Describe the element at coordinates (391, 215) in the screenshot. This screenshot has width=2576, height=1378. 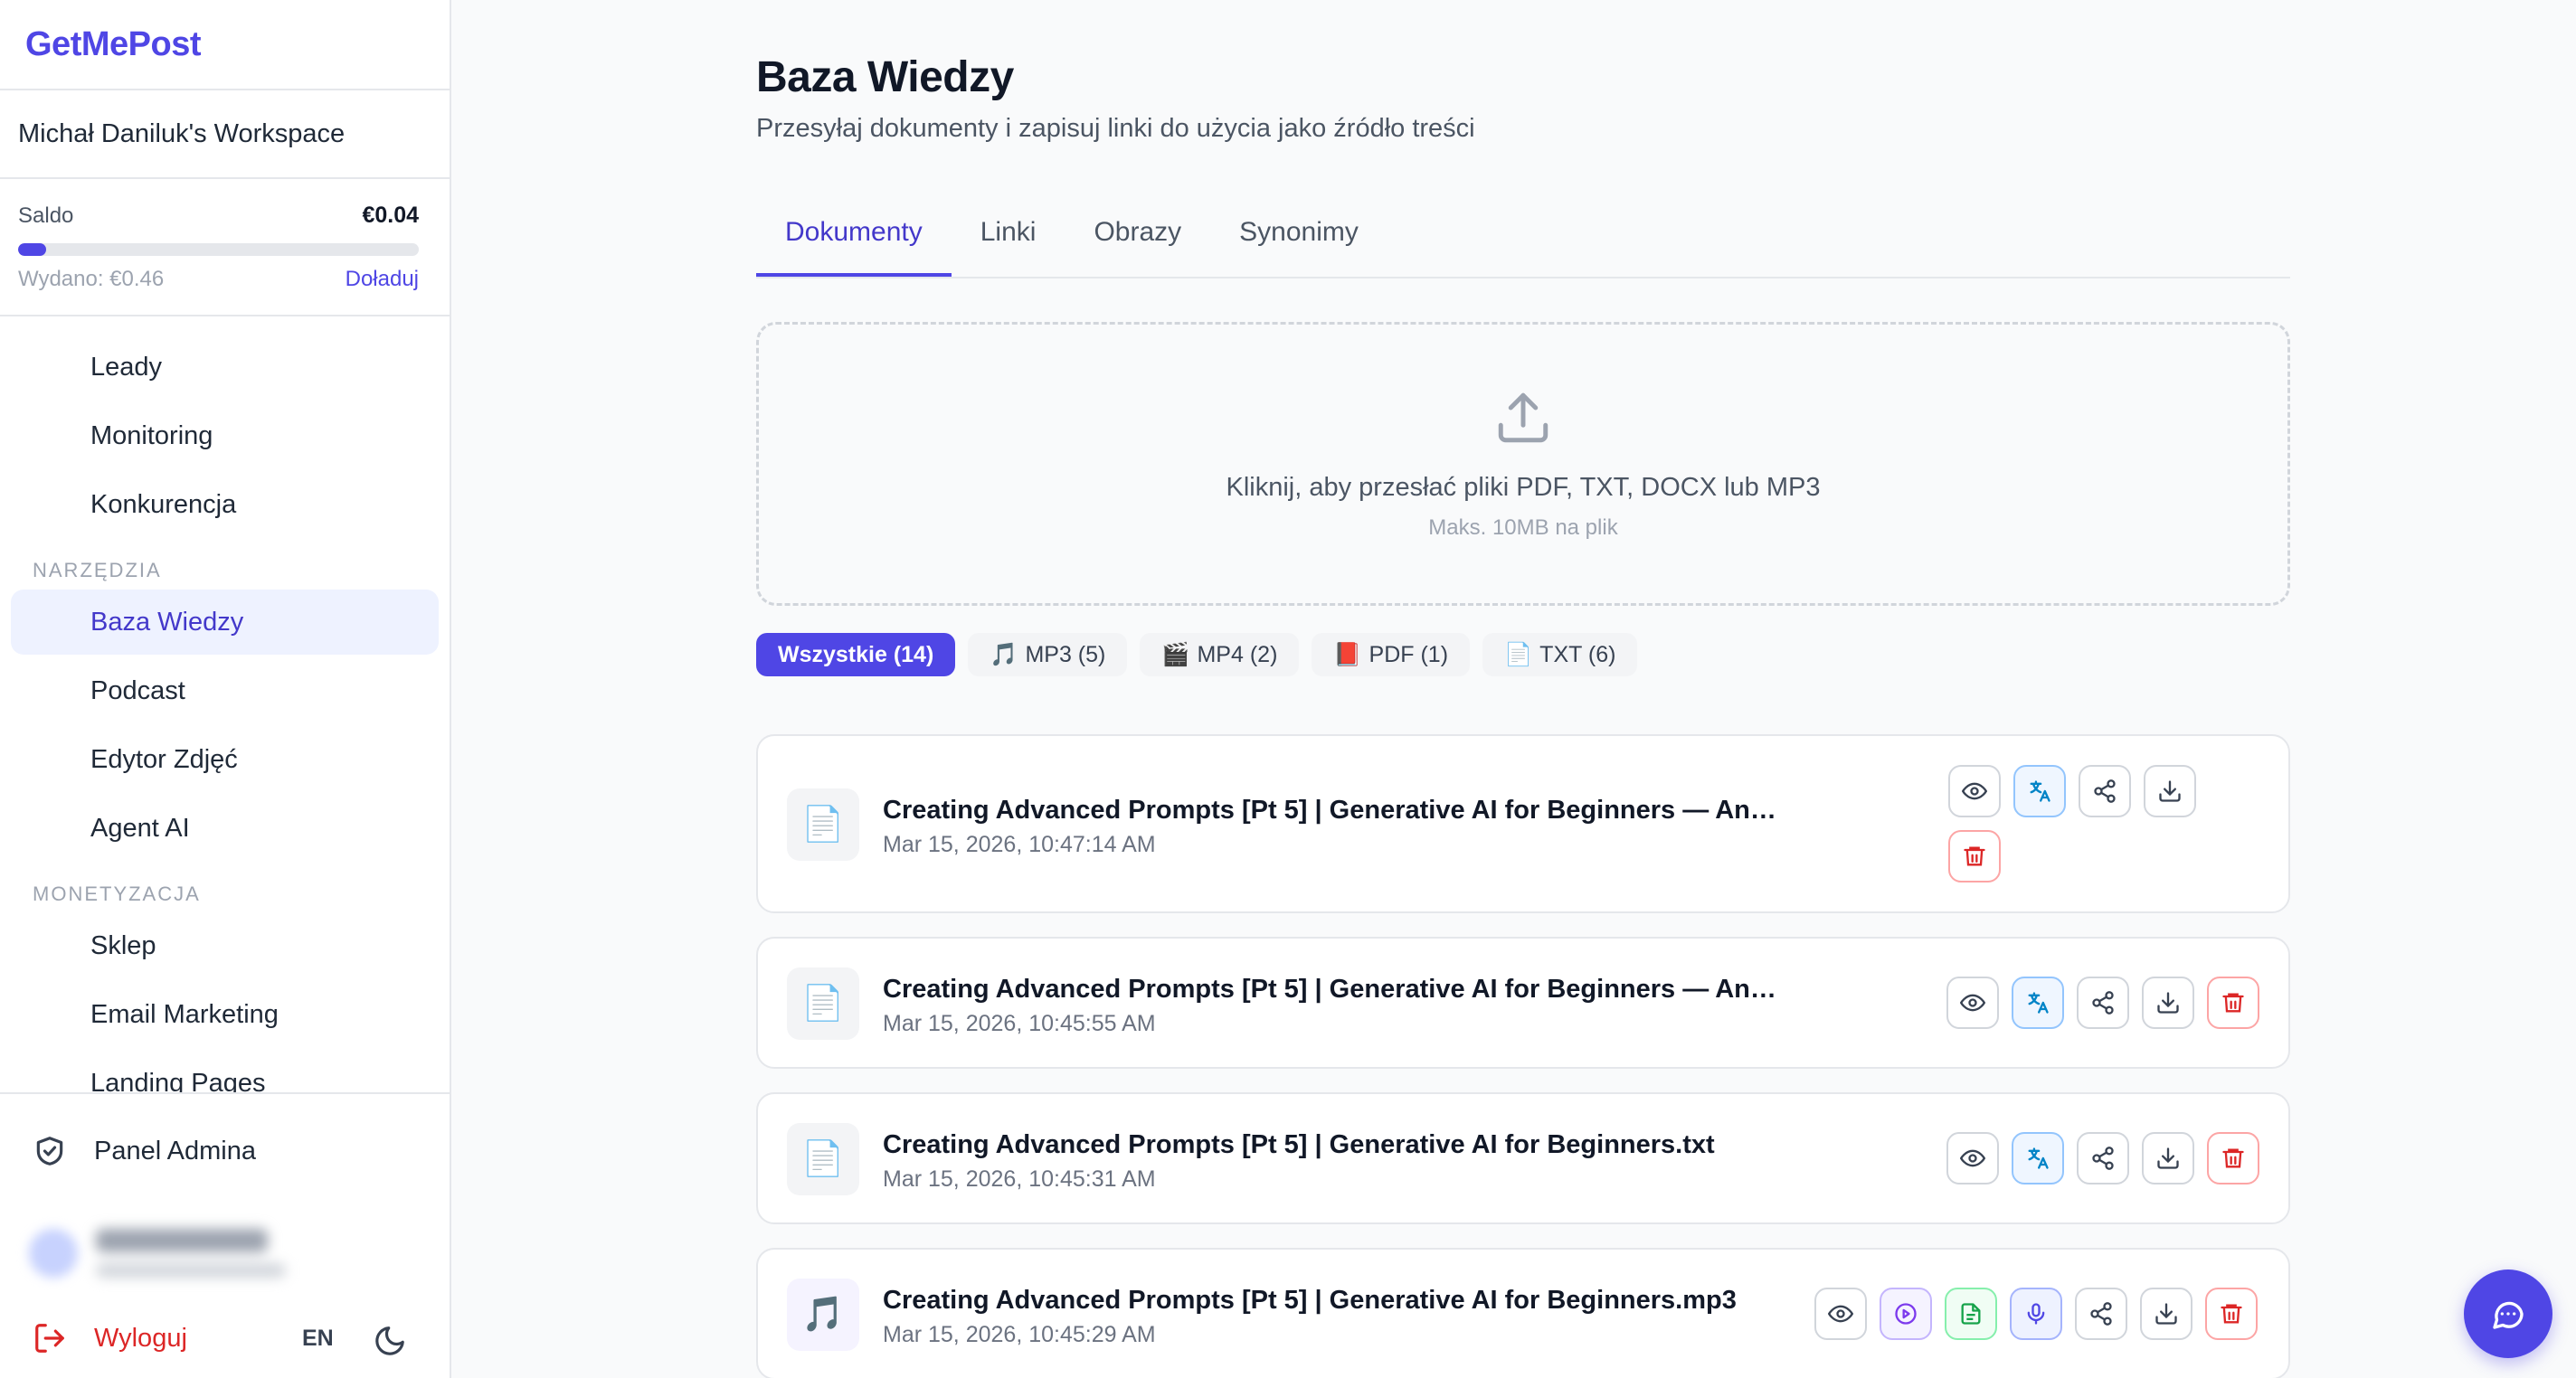
I see `balance-value: €0.04` at that location.